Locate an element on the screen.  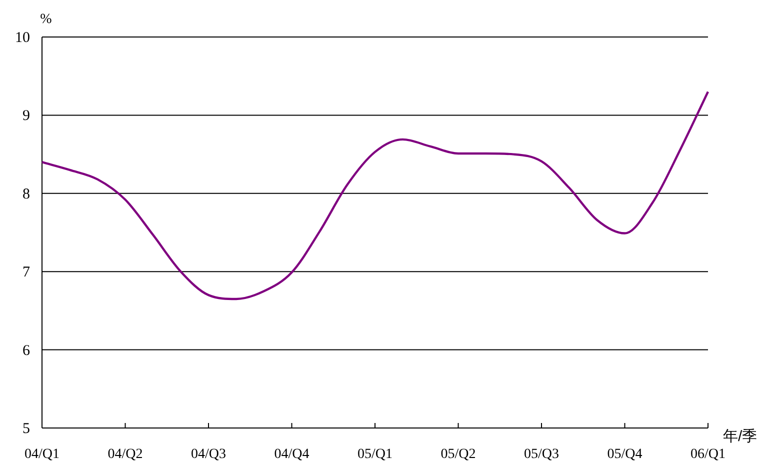
y-tick-label: 8 is located at coordinates (26, 194).